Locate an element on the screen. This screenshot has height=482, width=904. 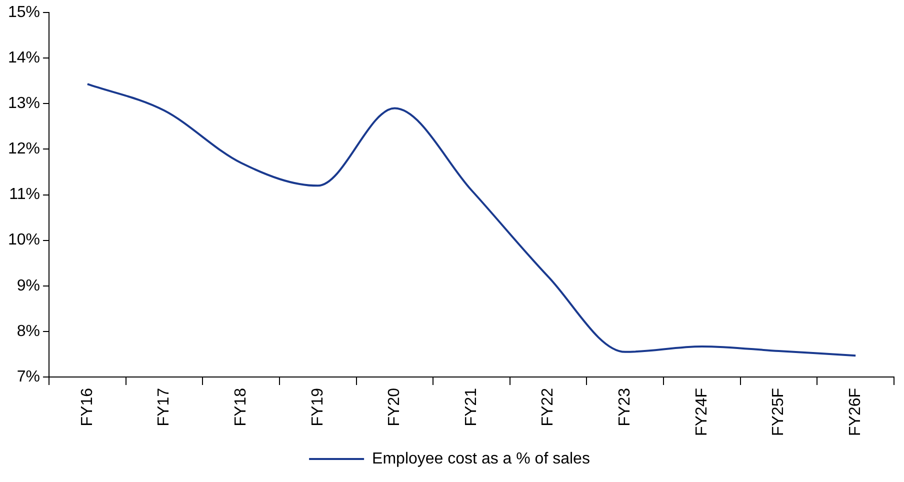
x-tick-label: FY19 is located at coordinates (317, 407).